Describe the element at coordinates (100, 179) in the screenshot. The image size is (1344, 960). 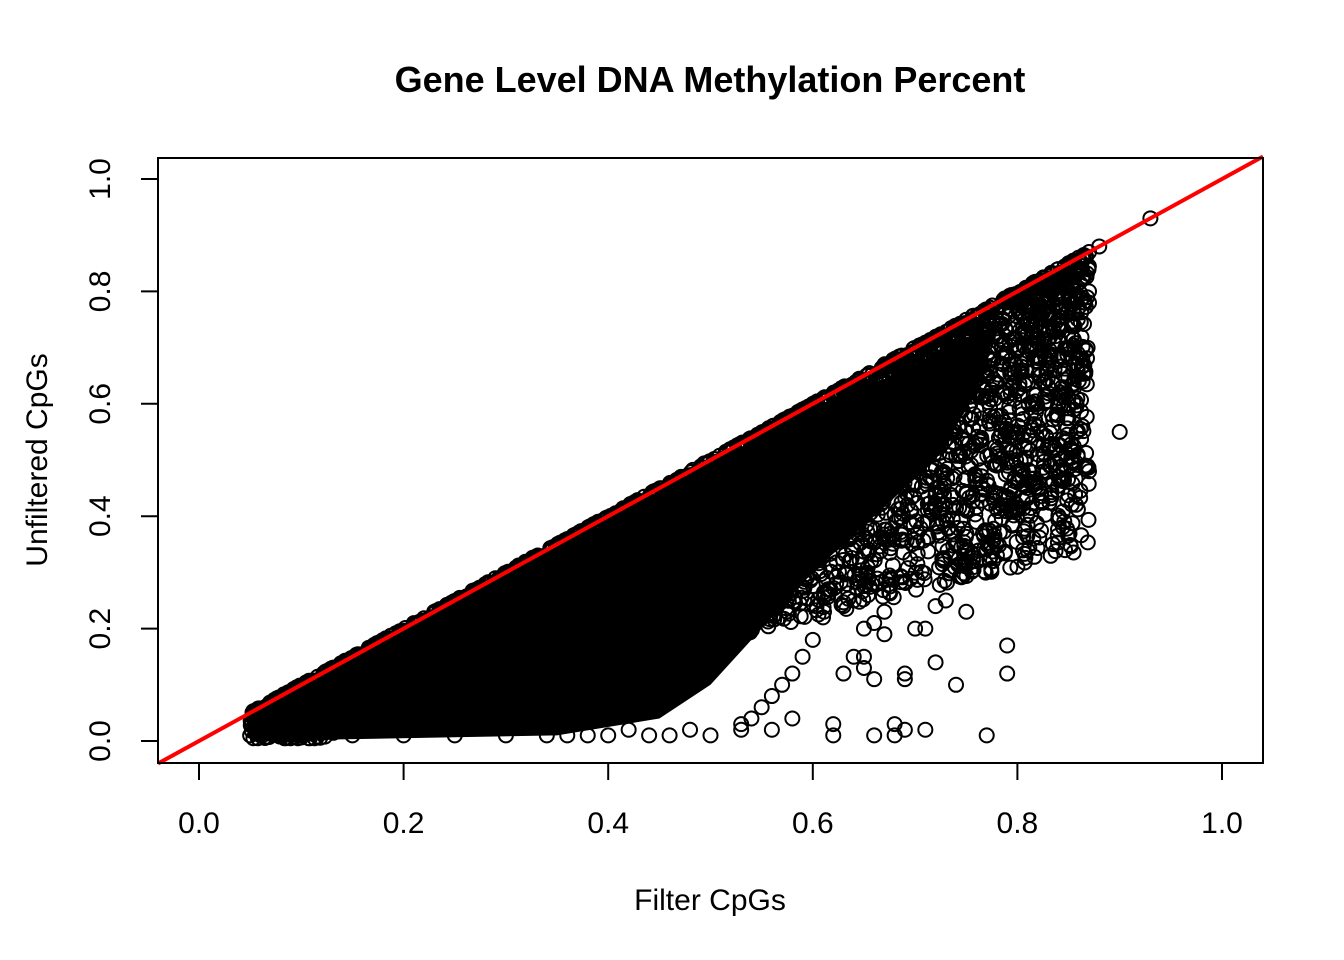
I see `y-tick-label: 1.0` at that location.